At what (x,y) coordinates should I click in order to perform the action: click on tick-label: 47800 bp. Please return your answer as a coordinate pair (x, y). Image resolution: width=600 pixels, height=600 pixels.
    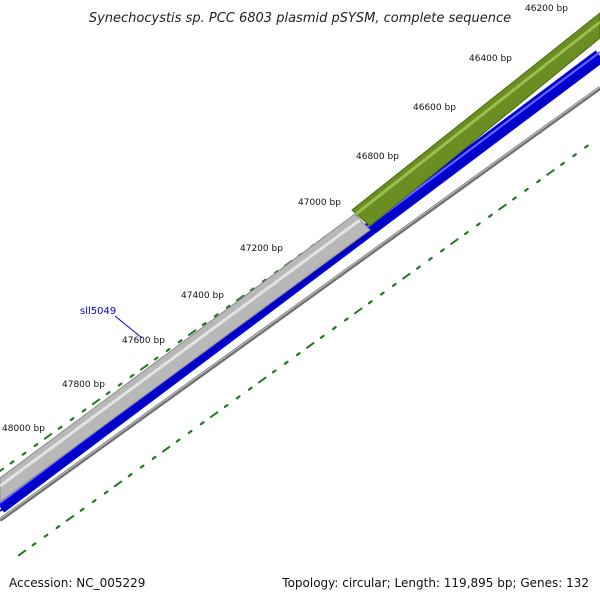
    Looking at the image, I should click on (83, 385).